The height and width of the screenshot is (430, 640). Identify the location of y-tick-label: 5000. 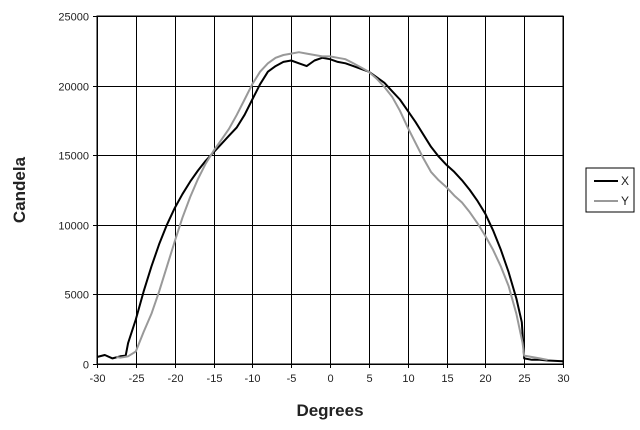
(77, 296).